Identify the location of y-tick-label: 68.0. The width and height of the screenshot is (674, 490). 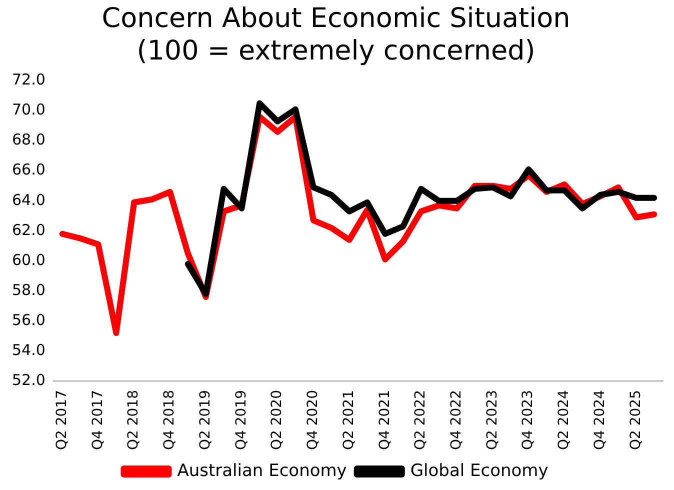
(29, 139).